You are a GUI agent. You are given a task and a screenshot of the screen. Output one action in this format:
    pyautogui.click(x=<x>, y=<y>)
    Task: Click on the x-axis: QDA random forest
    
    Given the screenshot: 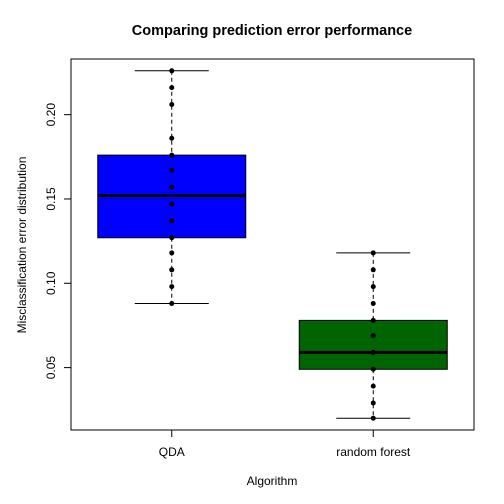 What is the action you would take?
    pyautogui.click(x=285, y=444)
    